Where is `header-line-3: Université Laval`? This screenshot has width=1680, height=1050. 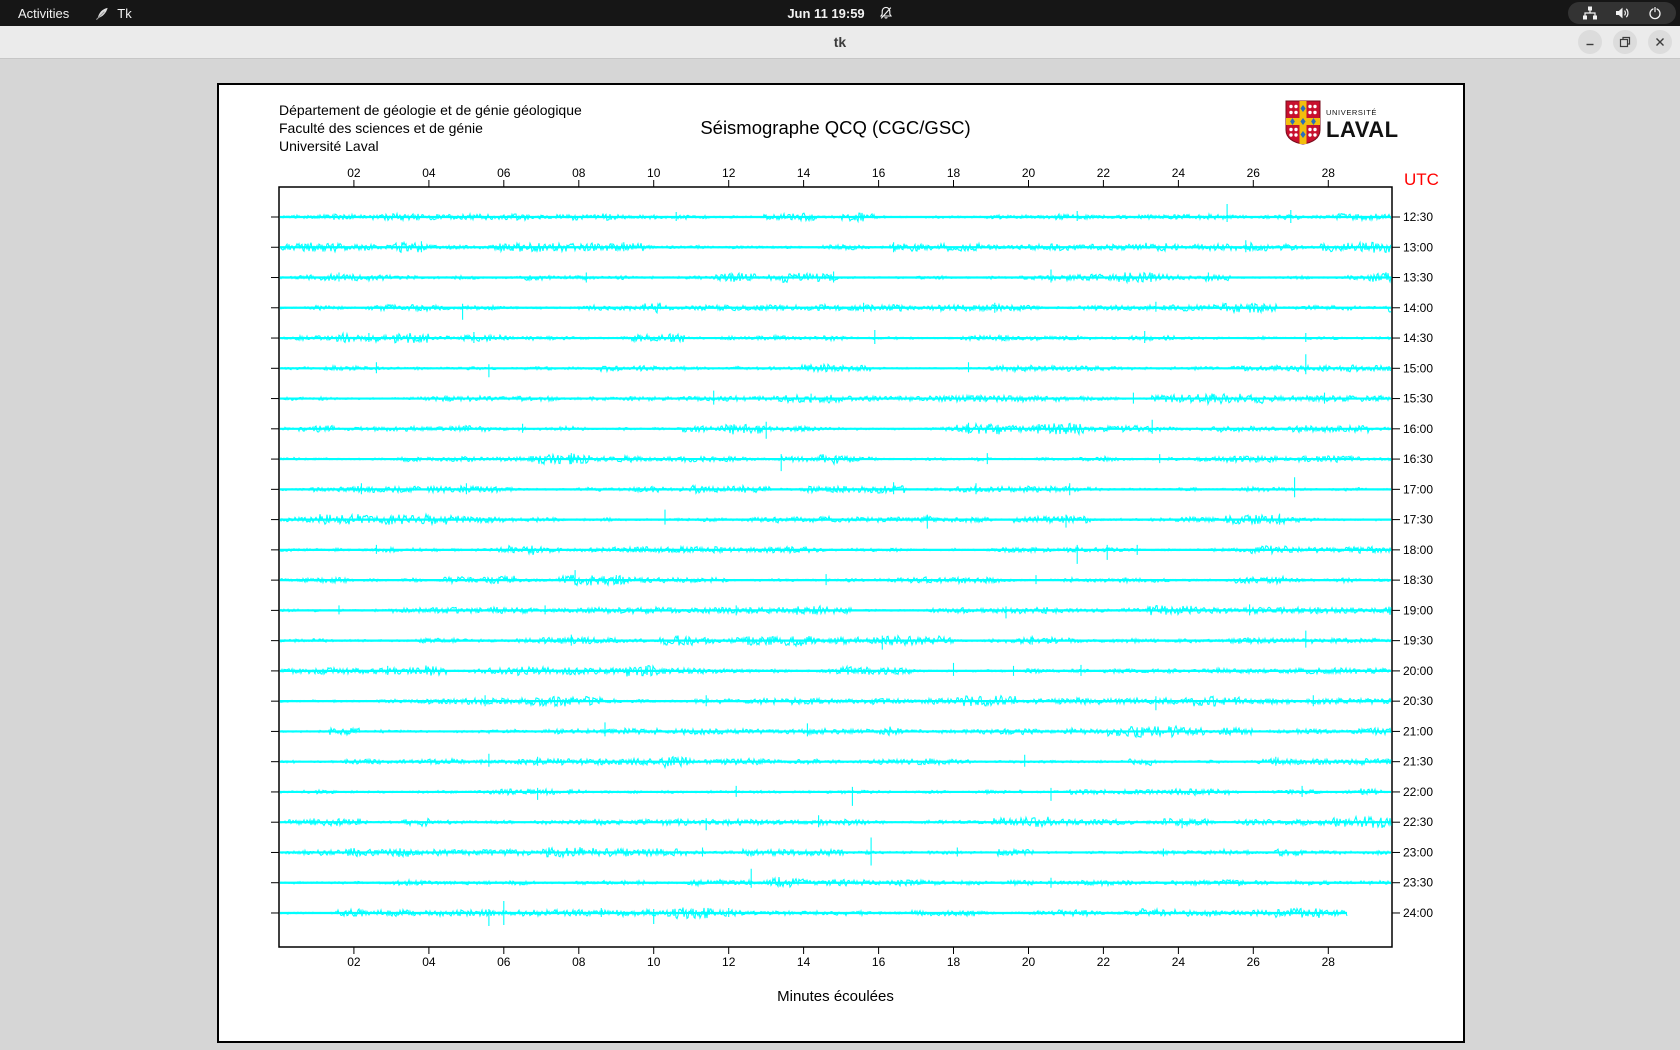 header-line-3: Université Laval is located at coordinates (329, 146).